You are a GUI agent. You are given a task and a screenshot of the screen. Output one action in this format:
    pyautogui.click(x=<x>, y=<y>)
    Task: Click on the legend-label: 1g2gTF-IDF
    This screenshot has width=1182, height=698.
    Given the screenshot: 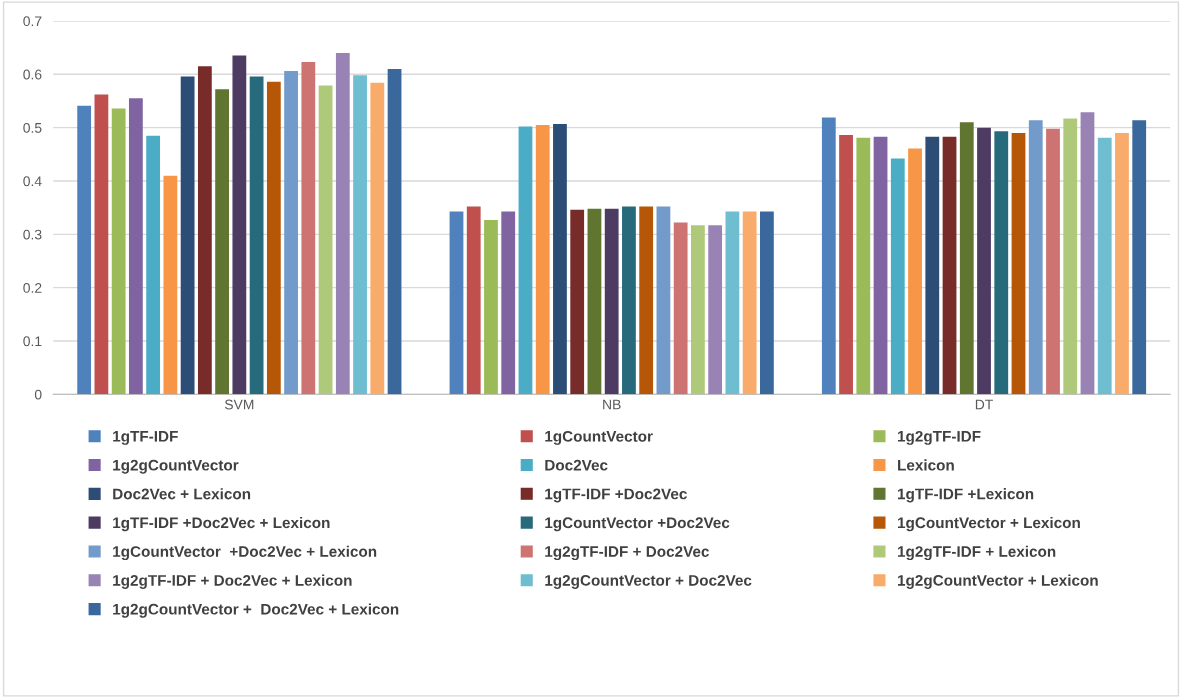 What is the action you would take?
    pyautogui.click(x=939, y=437)
    